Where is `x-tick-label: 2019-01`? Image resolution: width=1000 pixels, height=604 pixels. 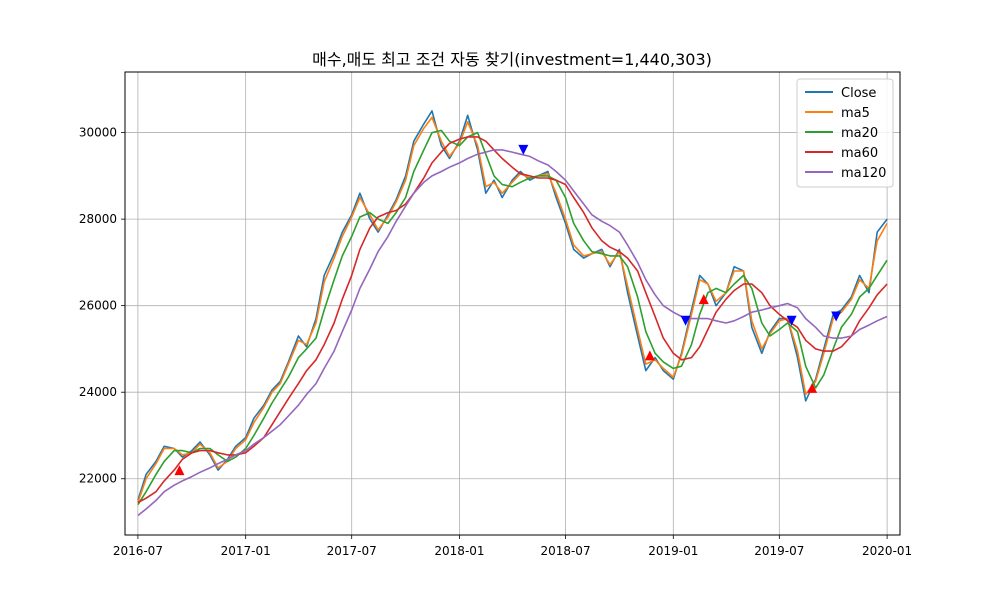
x-tick-label: 2019-01 is located at coordinates (673, 551).